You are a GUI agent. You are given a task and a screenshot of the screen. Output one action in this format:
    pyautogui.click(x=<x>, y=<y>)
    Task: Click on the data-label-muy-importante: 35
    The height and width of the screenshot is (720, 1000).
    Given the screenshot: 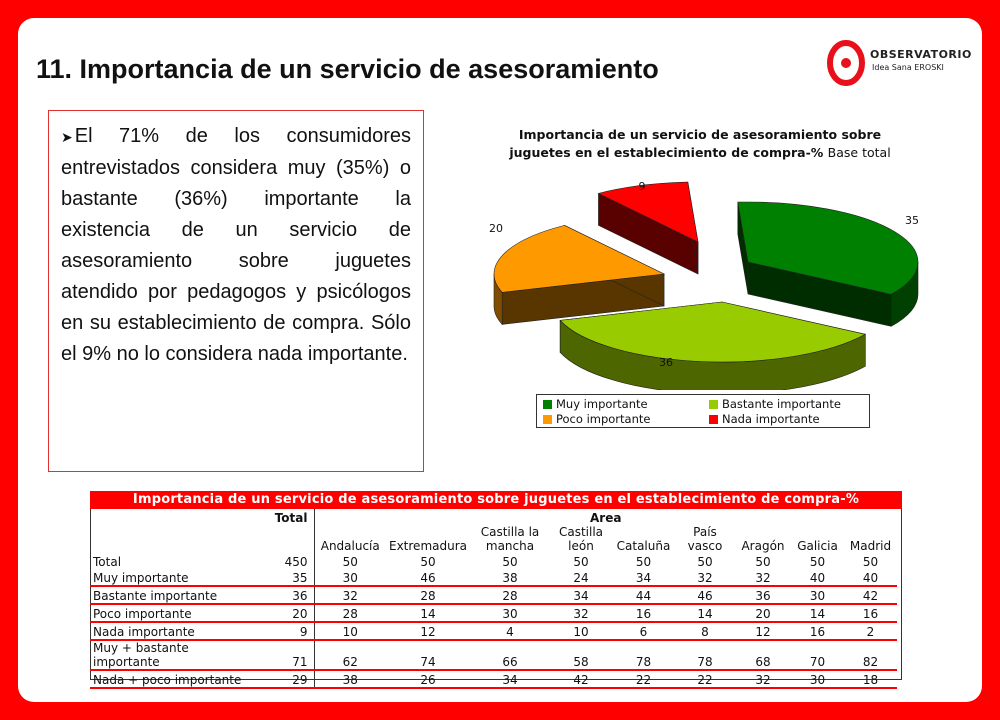 What is the action you would take?
    pyautogui.click(x=912, y=220)
    